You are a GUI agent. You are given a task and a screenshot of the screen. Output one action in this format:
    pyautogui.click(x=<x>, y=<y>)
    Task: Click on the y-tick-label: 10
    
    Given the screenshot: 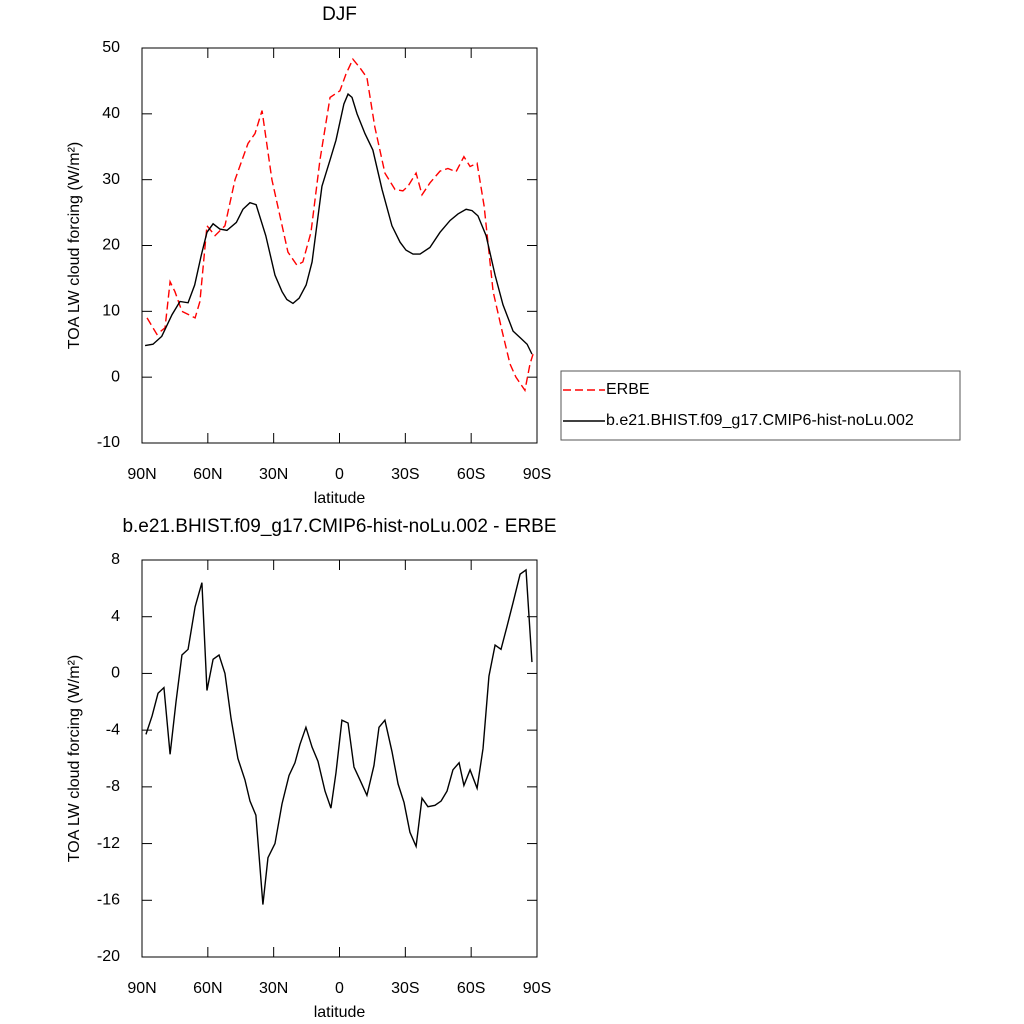 What is the action you would take?
    pyautogui.click(x=111, y=311)
    